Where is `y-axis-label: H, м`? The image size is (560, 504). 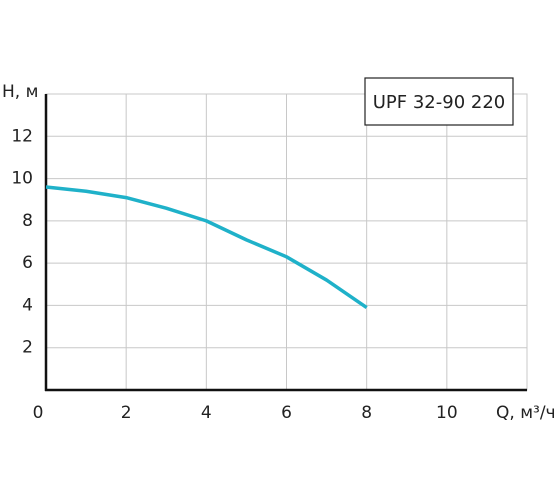 y-axis-label: H, м is located at coordinates (20, 92).